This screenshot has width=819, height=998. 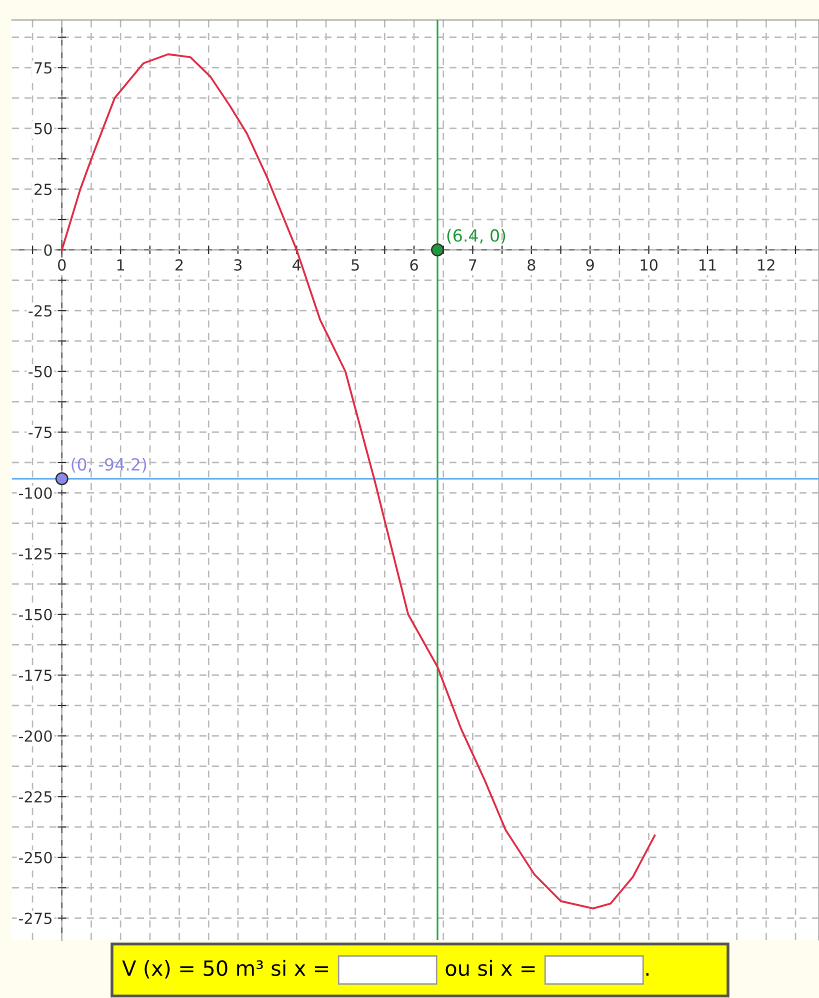 What do you see at coordinates (40, 432) in the screenshot?
I see `y-tick-label: -75` at bounding box center [40, 432].